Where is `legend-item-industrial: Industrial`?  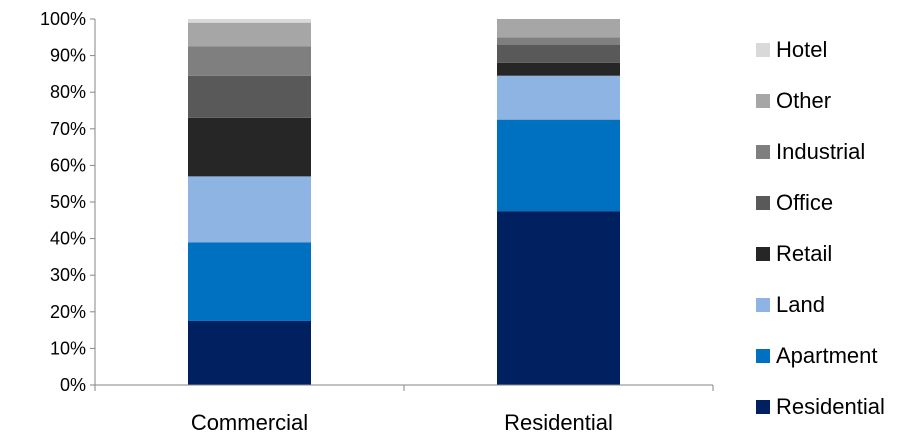
legend-item-industrial: Industrial is located at coordinates (835, 151).